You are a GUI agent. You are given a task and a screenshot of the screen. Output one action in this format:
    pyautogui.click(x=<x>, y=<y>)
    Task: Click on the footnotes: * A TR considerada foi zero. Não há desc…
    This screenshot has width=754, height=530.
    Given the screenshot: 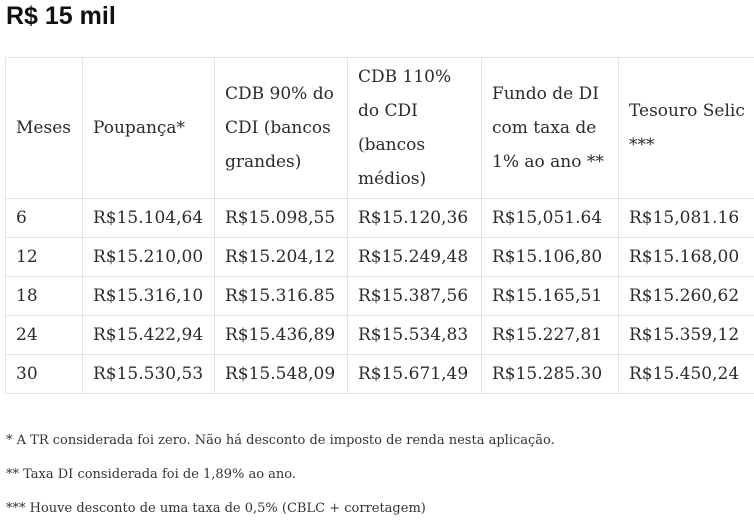 What is the action you would take?
    pyautogui.click(x=280, y=479)
    